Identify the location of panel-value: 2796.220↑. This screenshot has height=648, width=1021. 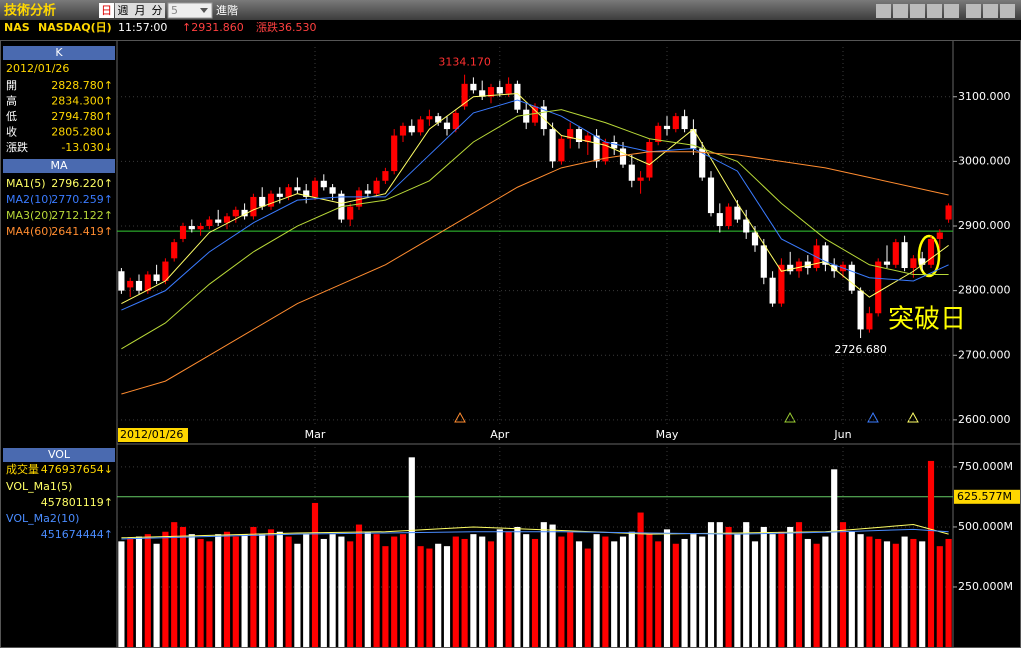
(82, 183).